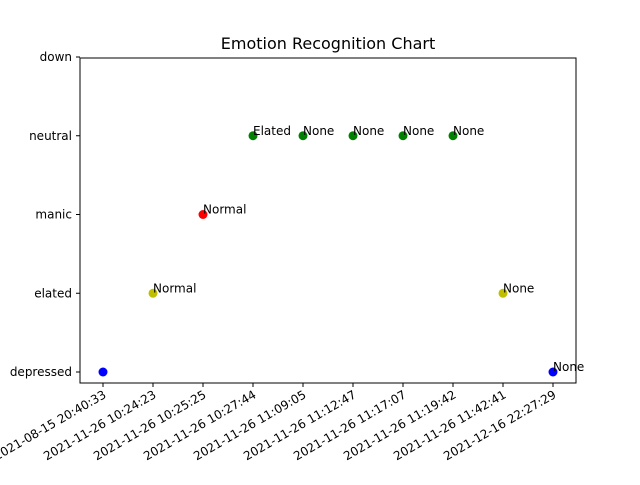 Image resolution: width=640 pixels, height=485 pixels. What do you see at coordinates (328, 43) in the screenshot?
I see `chart-title: Emotion Recognition Chart` at bounding box center [328, 43].